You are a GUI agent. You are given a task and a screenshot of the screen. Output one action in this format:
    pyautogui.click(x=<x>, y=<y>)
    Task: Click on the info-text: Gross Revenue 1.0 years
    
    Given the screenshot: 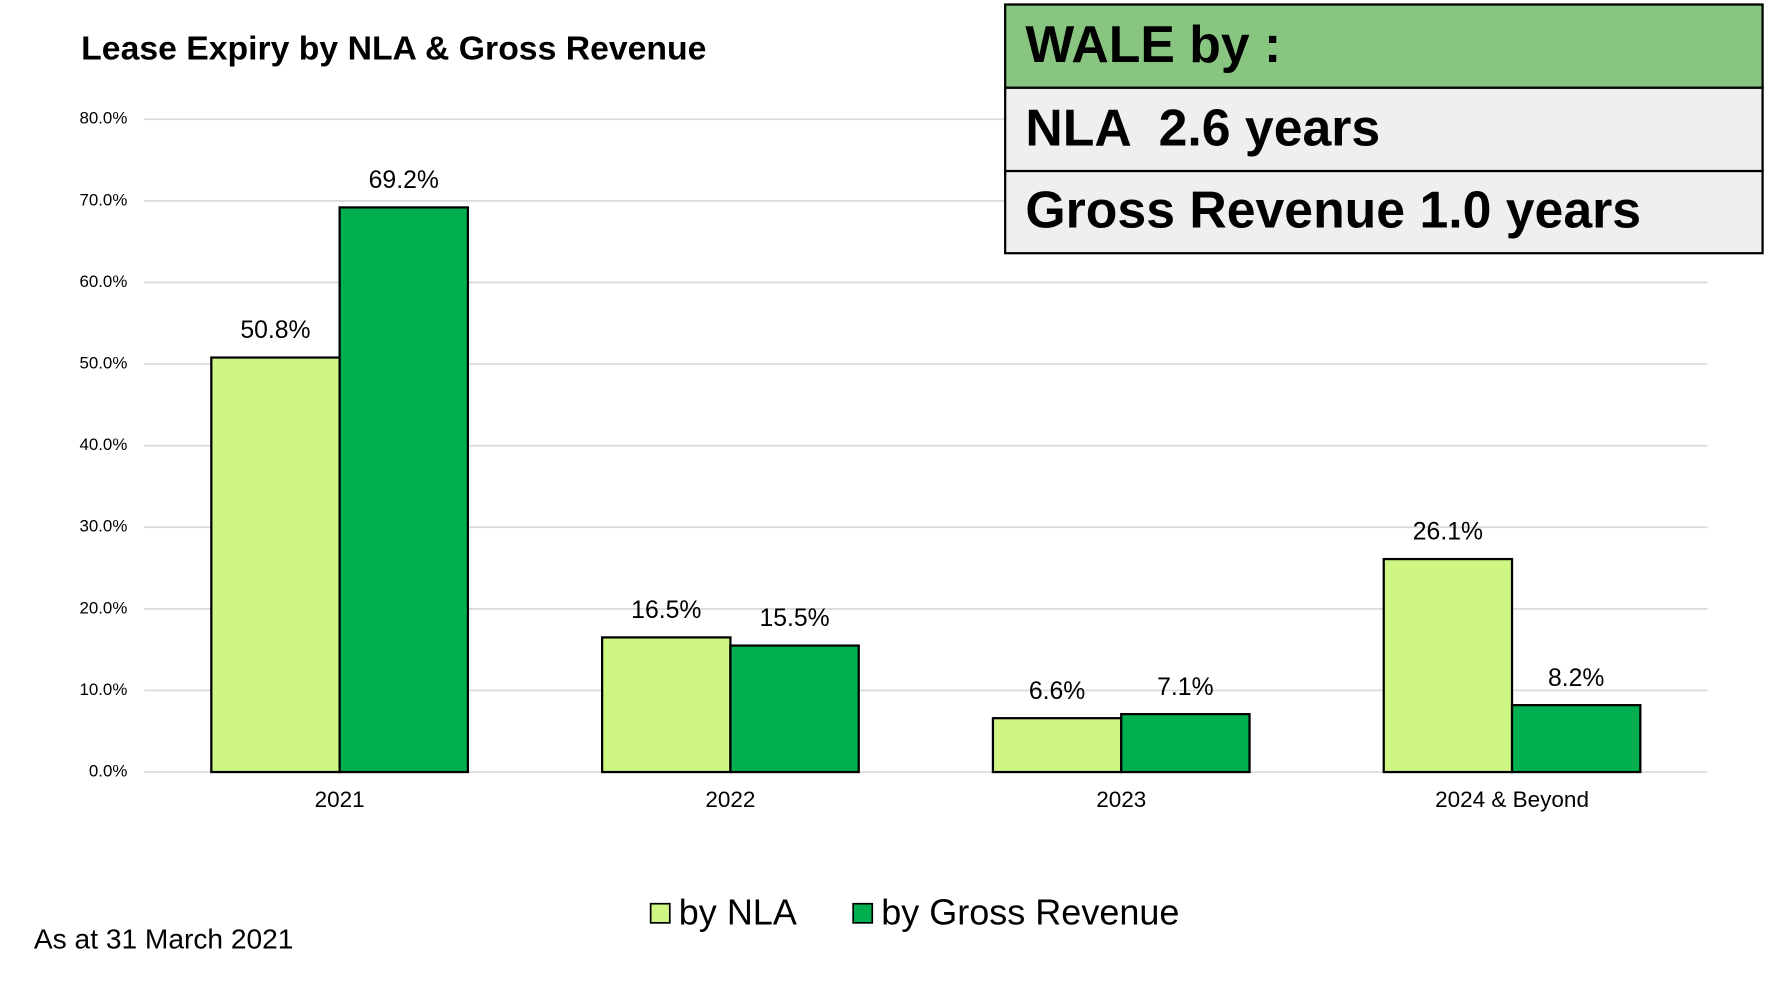 What is the action you would take?
    pyautogui.click(x=1333, y=210)
    